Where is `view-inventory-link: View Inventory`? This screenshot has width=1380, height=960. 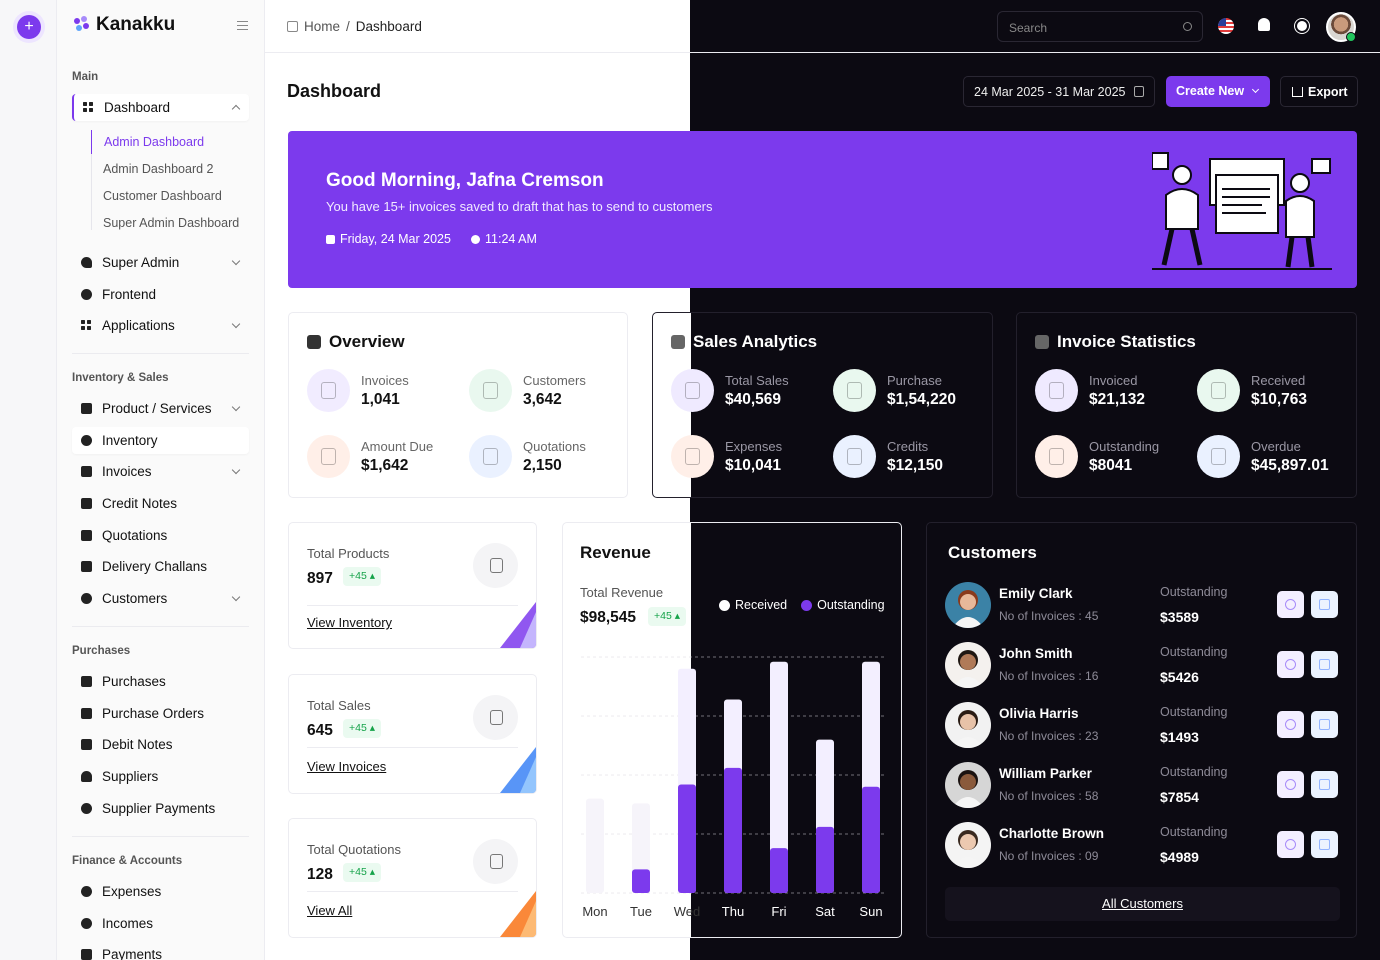 view-inventory-link: View Inventory is located at coordinates (350, 622).